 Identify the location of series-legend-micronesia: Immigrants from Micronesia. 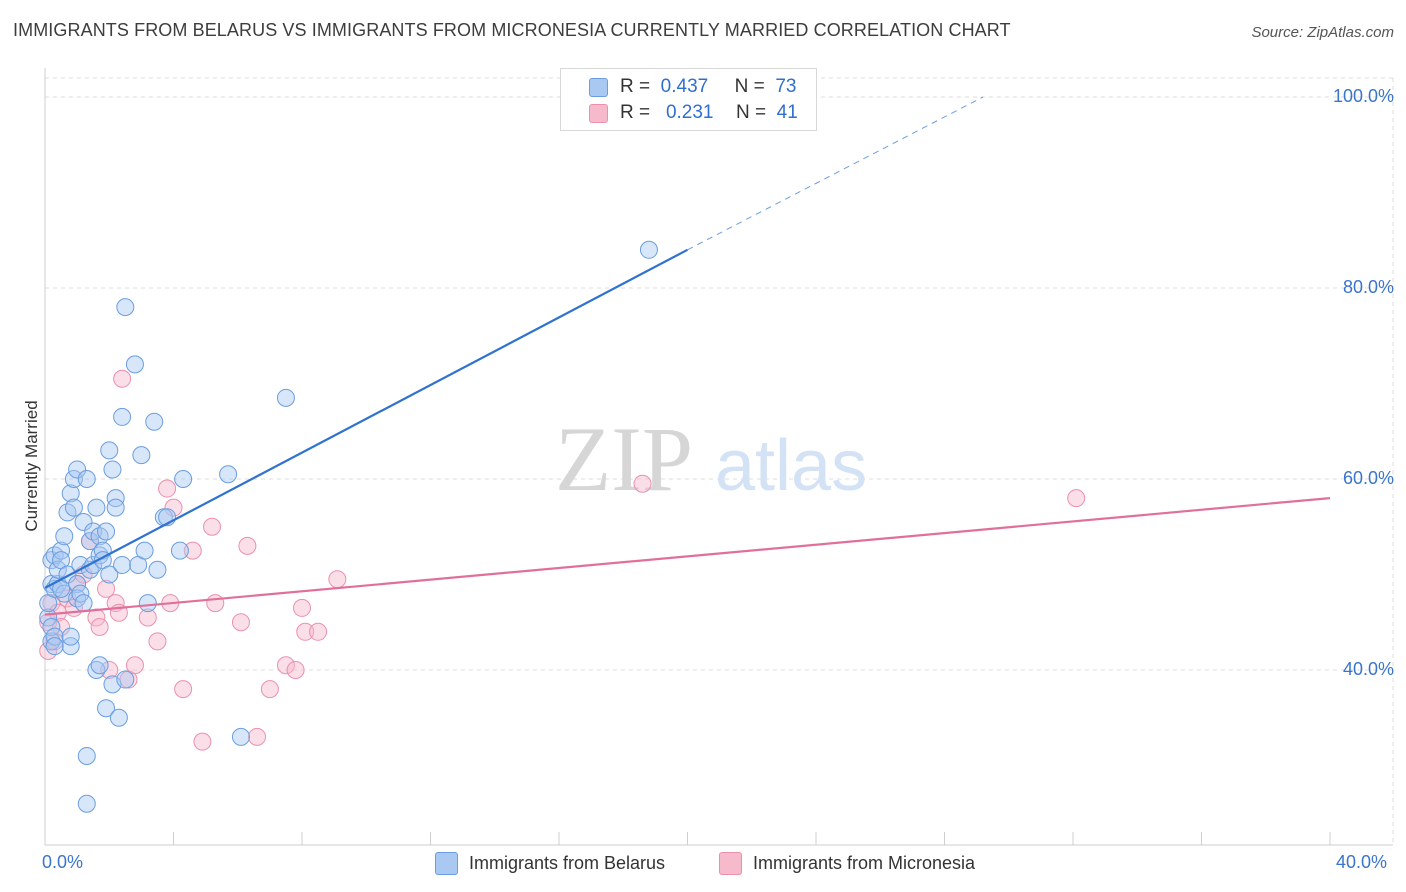
(847, 863).